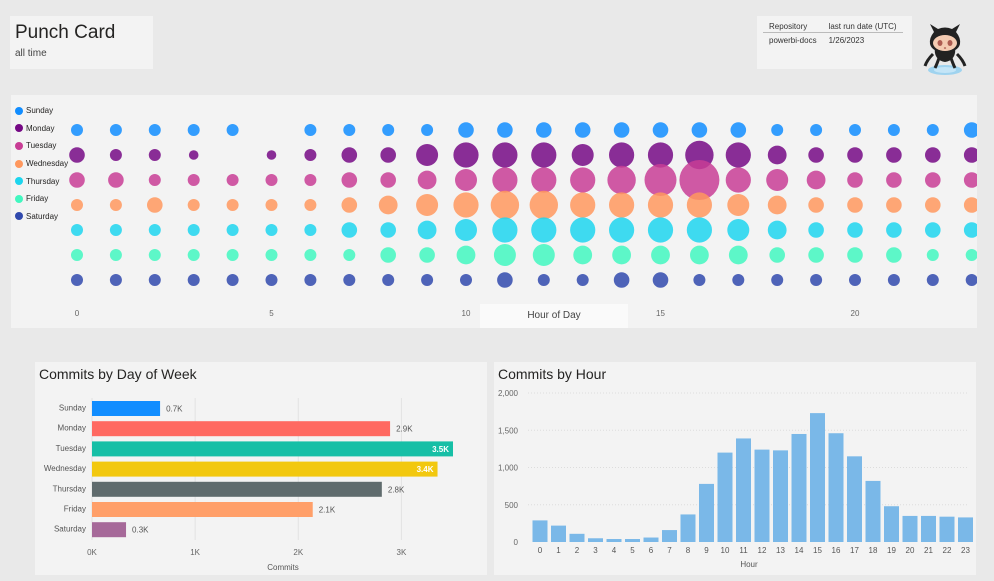 The image size is (994, 581). What do you see at coordinates (202, 509) in the screenshot?
I see `bar-friday` at bounding box center [202, 509].